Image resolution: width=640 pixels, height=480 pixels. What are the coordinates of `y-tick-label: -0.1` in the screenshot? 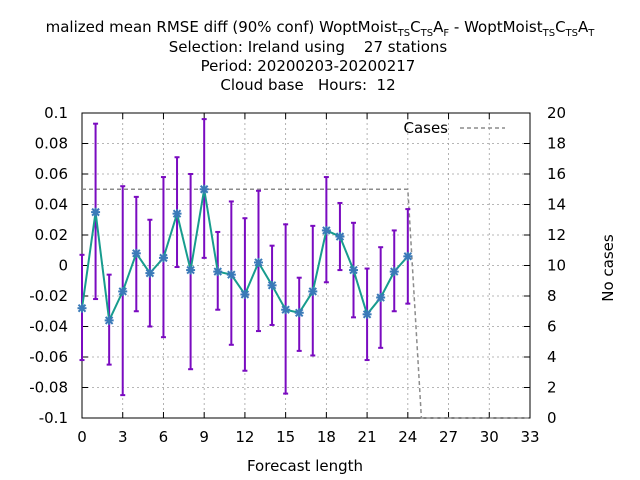 It's located at (53, 418).